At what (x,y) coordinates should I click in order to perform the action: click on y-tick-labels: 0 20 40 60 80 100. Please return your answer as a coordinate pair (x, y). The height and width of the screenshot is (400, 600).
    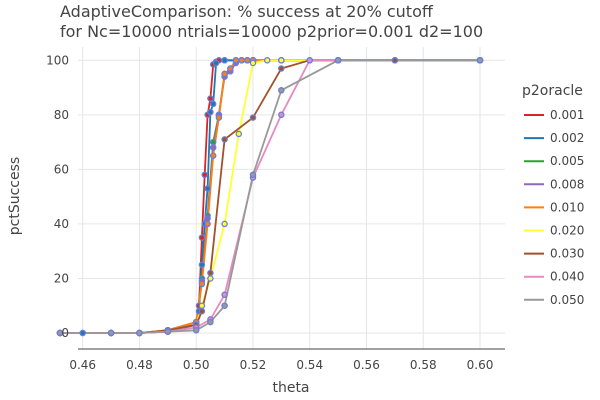
    Looking at the image, I should click on (57, 196).